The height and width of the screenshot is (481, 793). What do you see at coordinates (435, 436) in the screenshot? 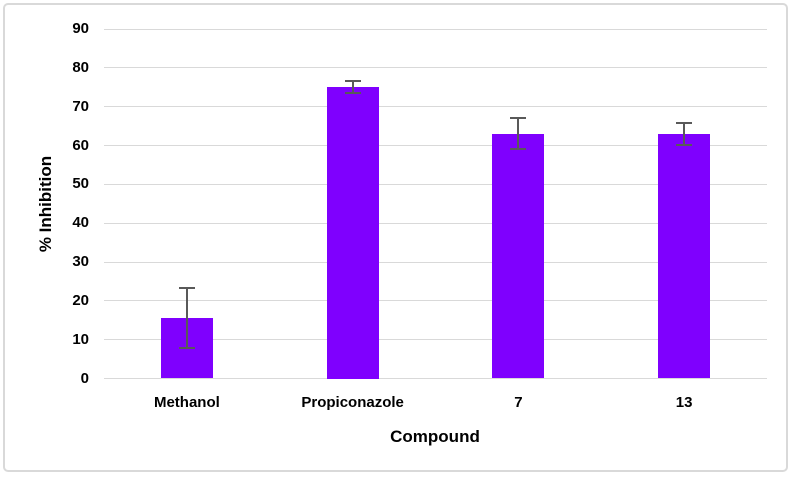
I see `x-axis-title: Compound` at bounding box center [435, 436].